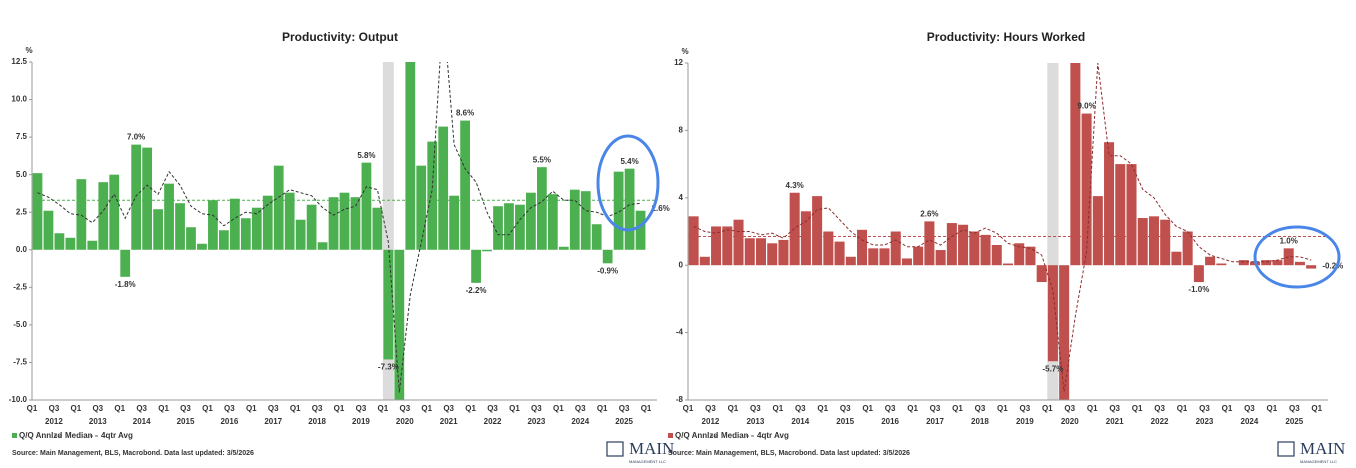 This screenshot has height=468, width=1356. Describe the element at coordinates (340, 37) in the screenshot. I see `chart-title: Productivity: Output` at that location.